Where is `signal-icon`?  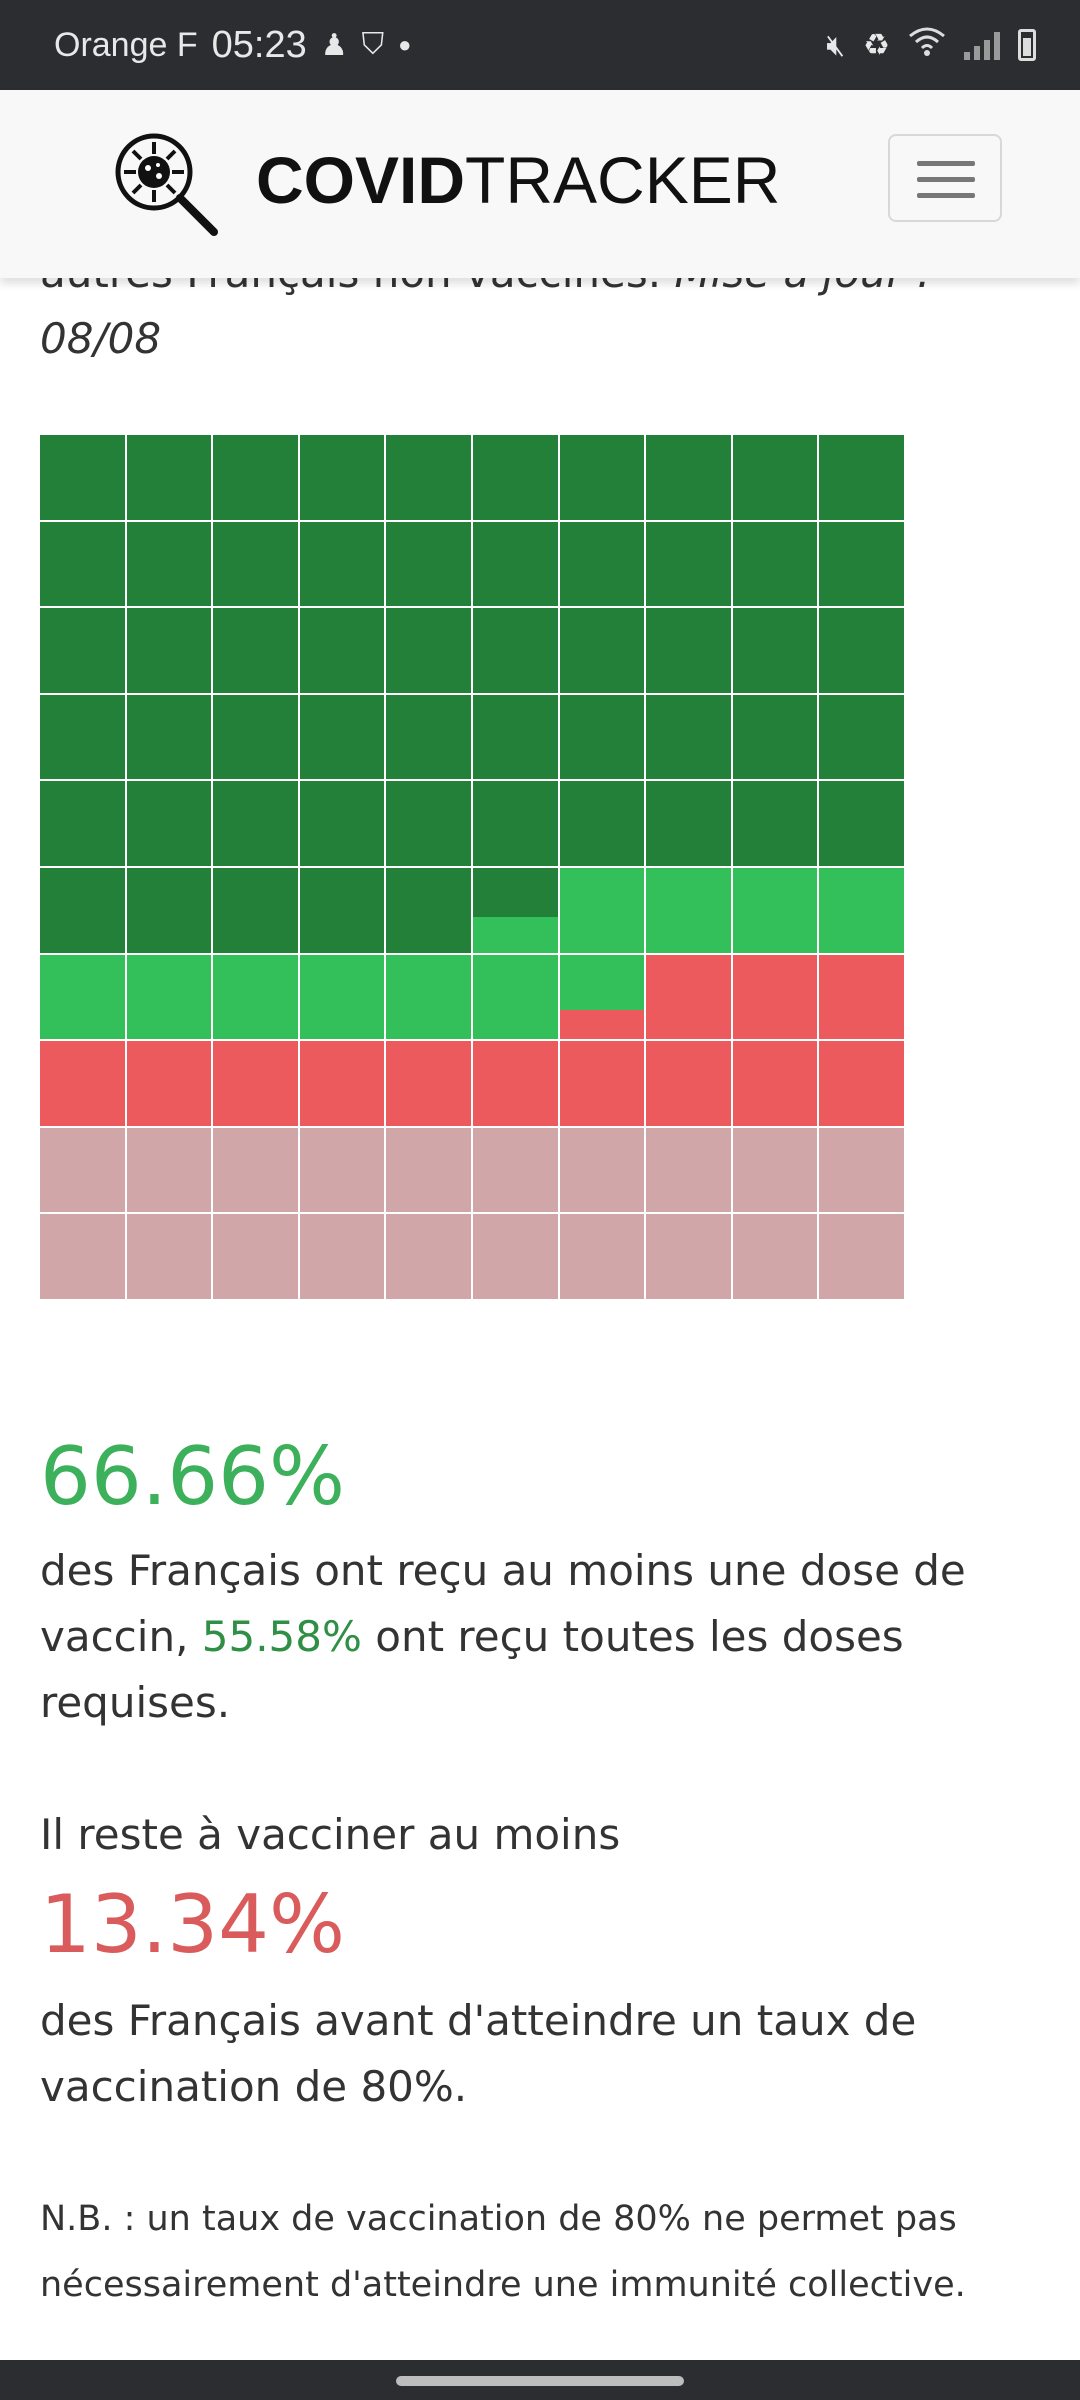
signal-icon is located at coordinates (982, 45).